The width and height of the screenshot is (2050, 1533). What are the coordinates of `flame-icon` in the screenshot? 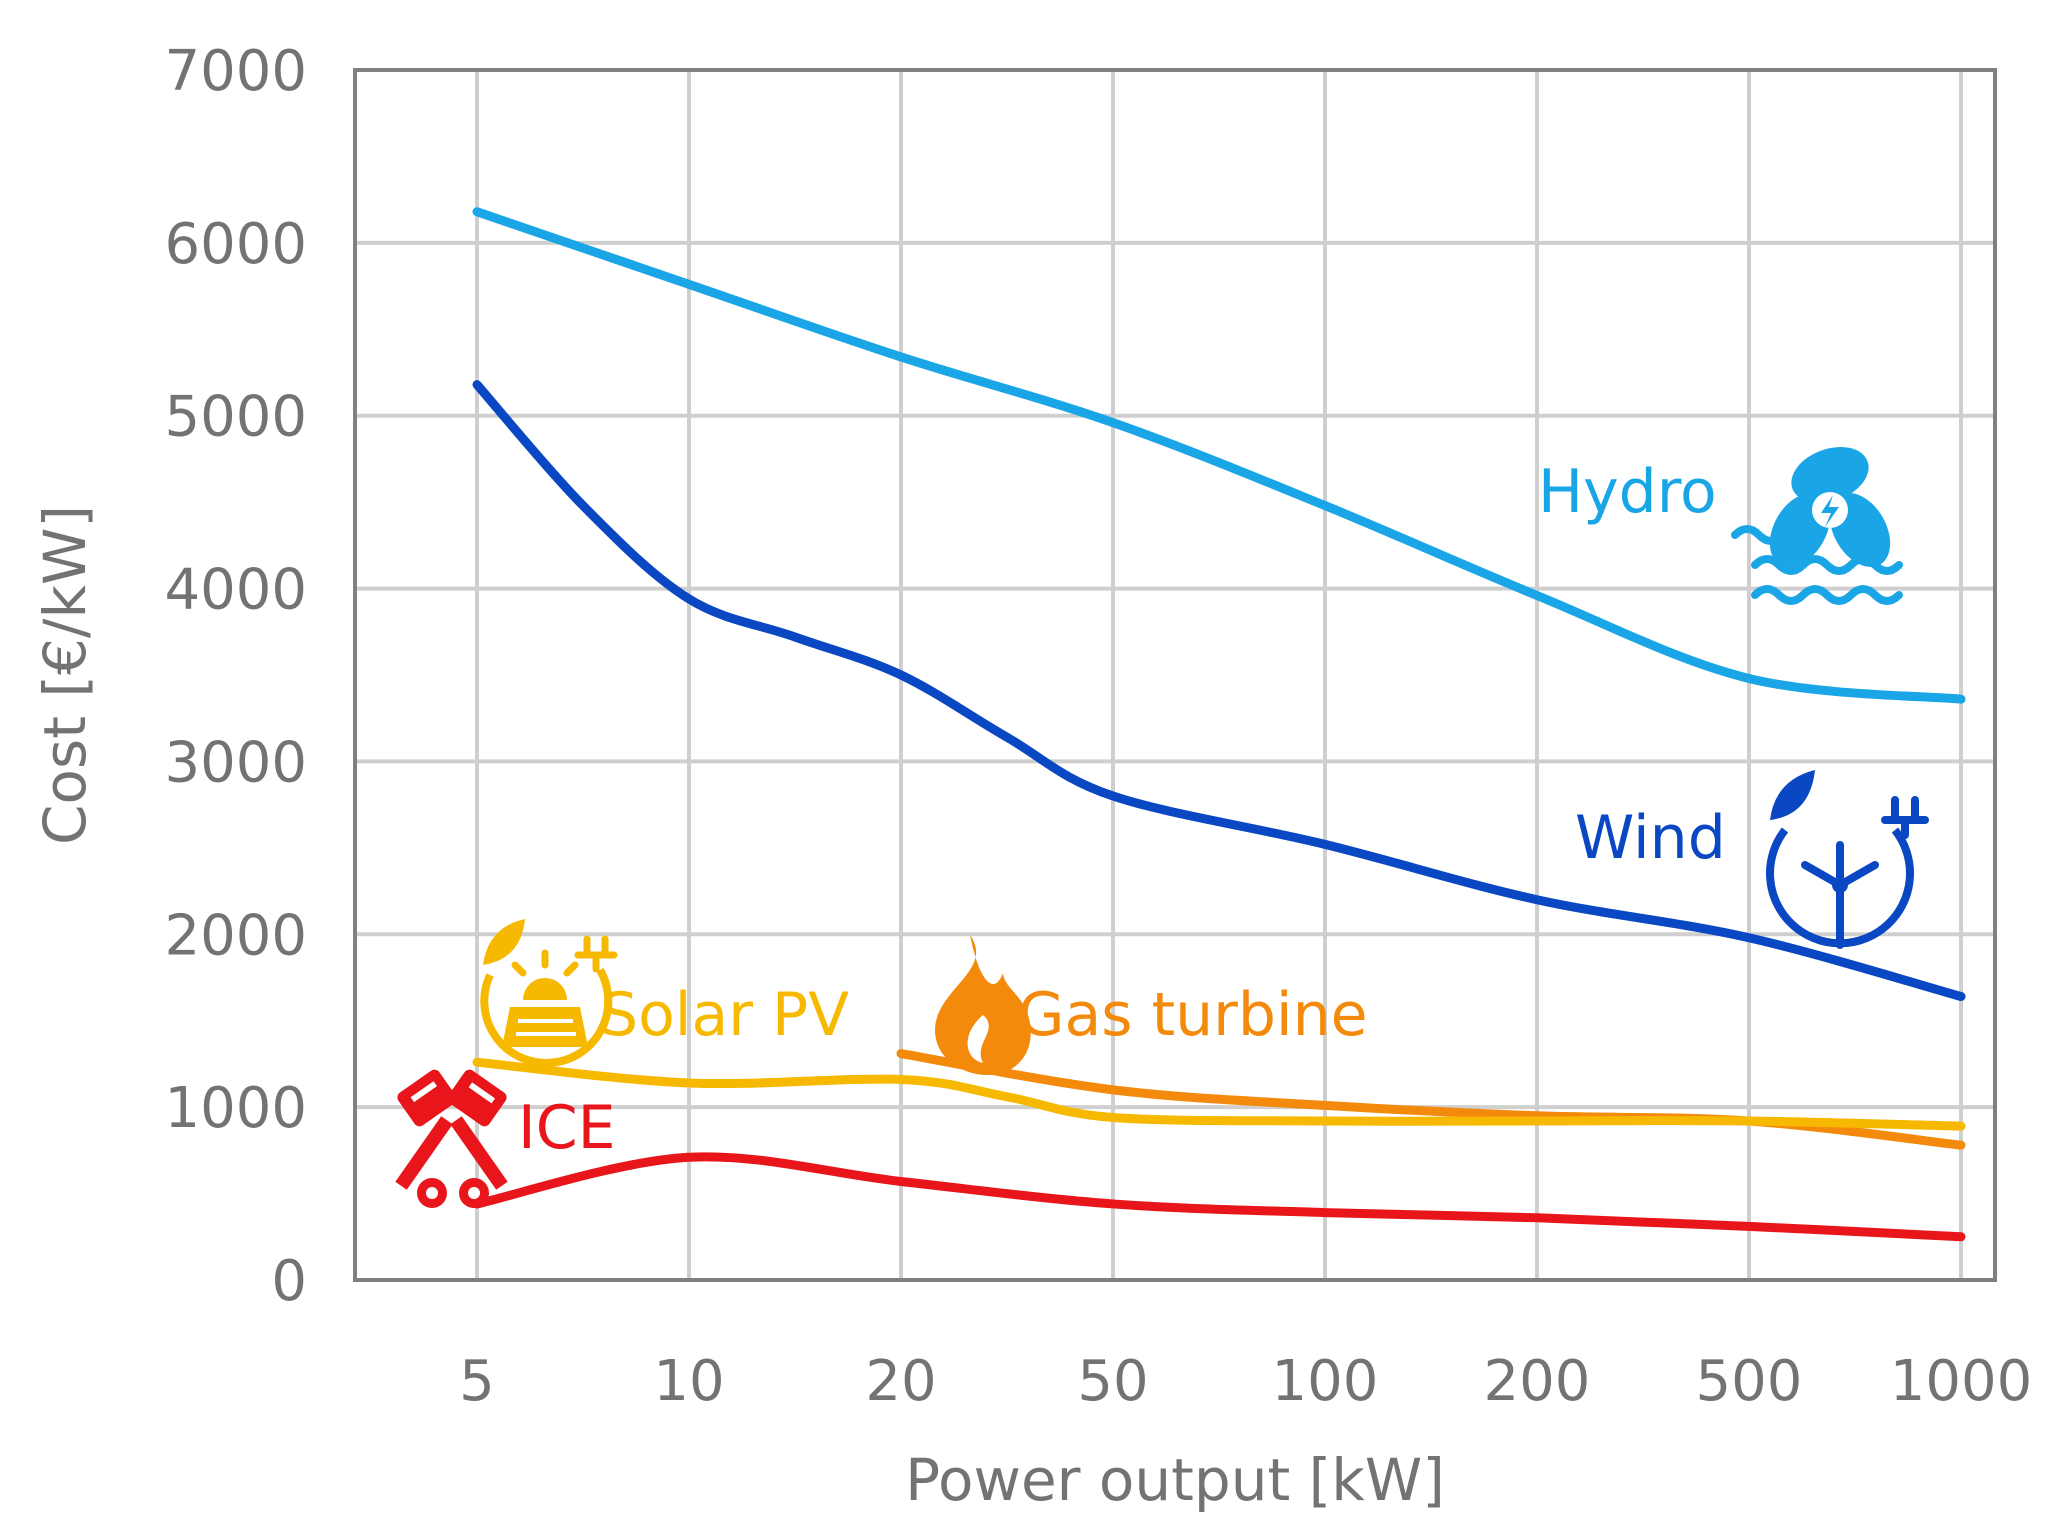 It's located at (983, 1005).